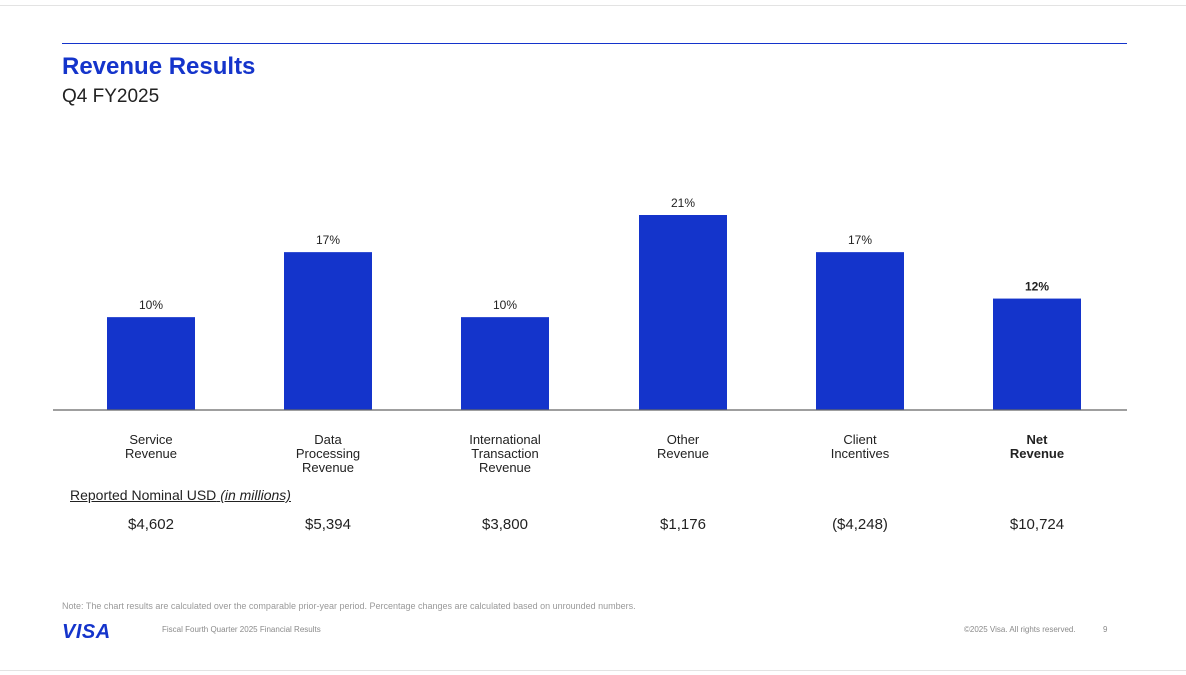  Describe the element at coordinates (159, 66) in the screenshot. I see `slide-title: Revenue Results` at that location.